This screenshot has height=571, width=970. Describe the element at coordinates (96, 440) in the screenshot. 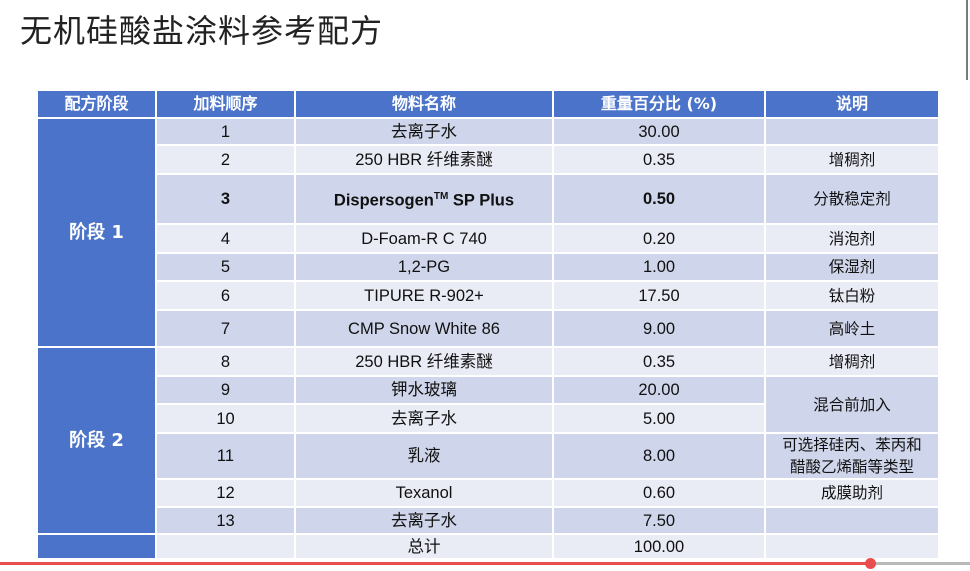

I see `stage-2-cell: 阶段 2` at that location.